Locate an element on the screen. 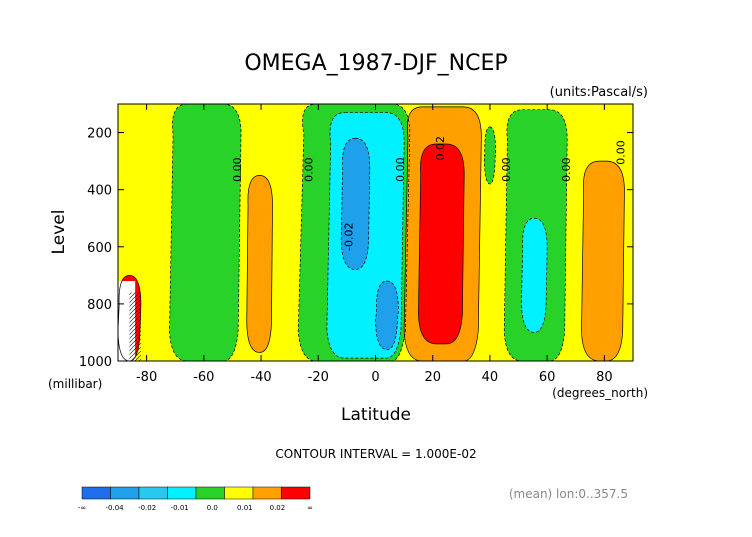 This screenshot has height=537, width=752. y-tick-label: 1000 is located at coordinates (95, 362).